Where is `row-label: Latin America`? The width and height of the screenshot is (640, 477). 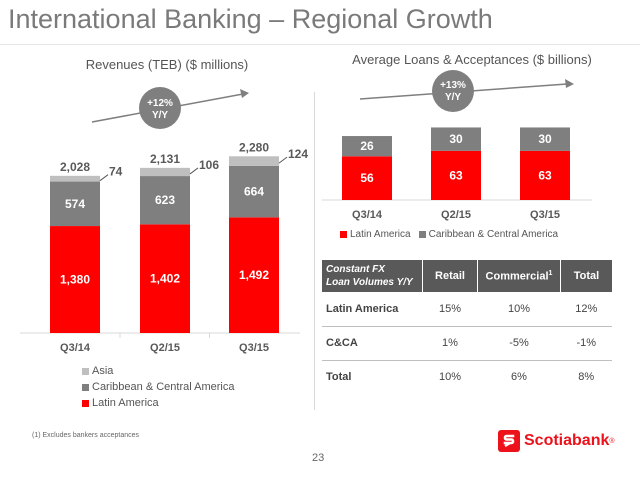 row-label: Latin America is located at coordinates (372, 309).